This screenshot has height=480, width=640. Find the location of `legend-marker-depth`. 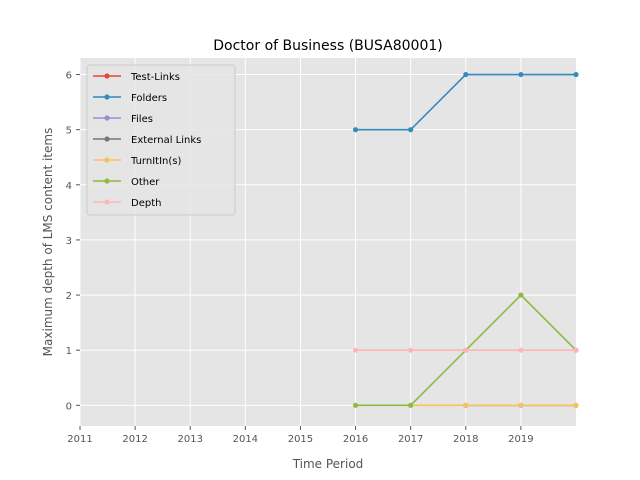

legend-marker-depth is located at coordinates (107, 202).